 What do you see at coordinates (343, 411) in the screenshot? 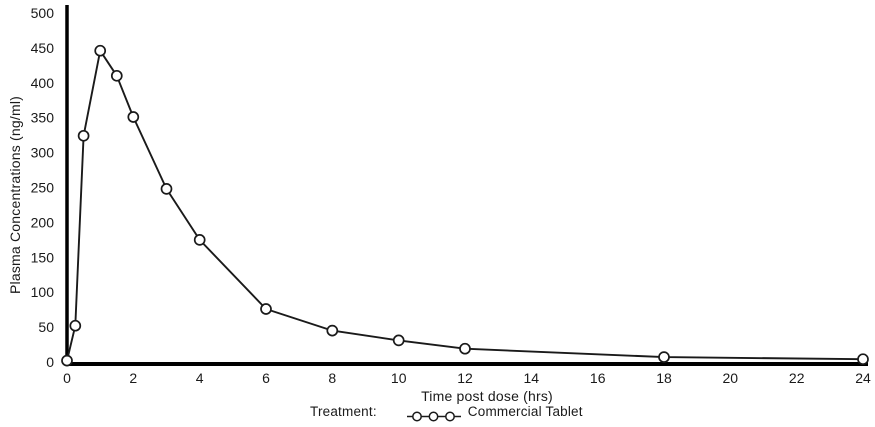
I see `legend-prefix-label: Treatment:` at bounding box center [343, 411].